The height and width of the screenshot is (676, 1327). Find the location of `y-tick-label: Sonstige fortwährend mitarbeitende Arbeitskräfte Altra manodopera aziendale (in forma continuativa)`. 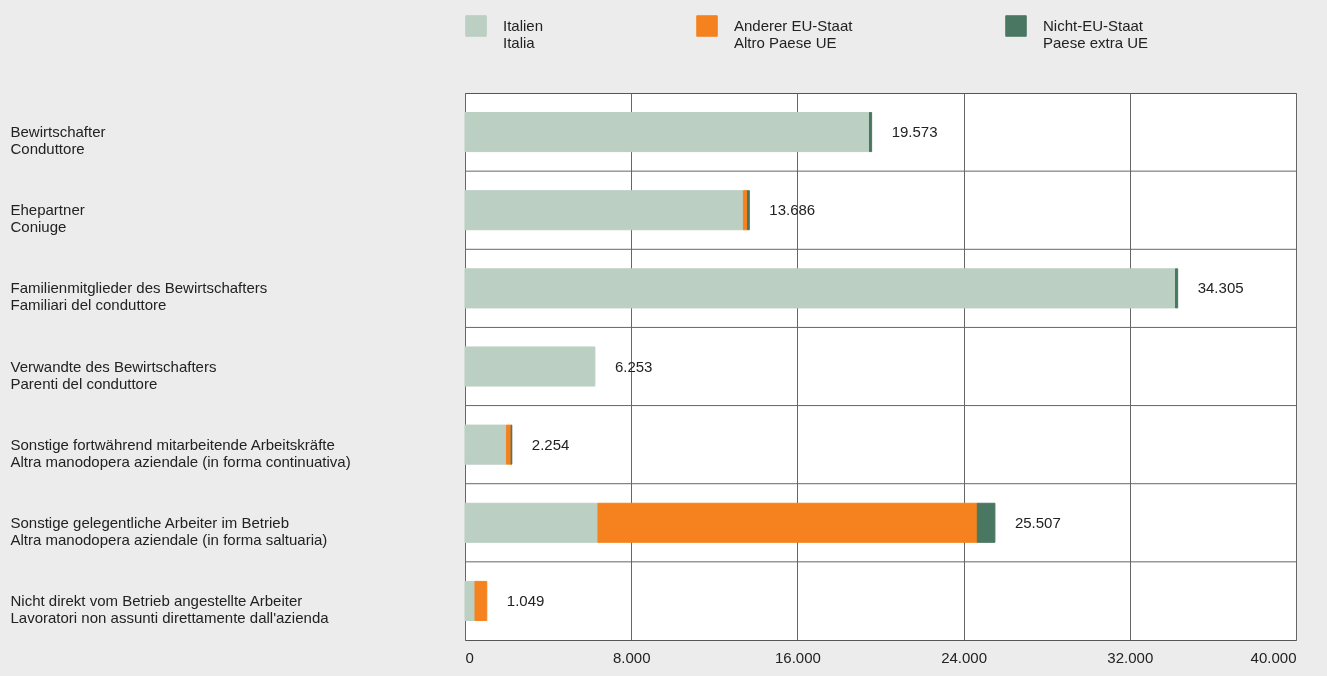

y-tick-label: Sonstige fortwährend mitarbeitende Arbeitskräfte Altra manodopera aziendale (in forma continuativa) is located at coordinates (180, 452).